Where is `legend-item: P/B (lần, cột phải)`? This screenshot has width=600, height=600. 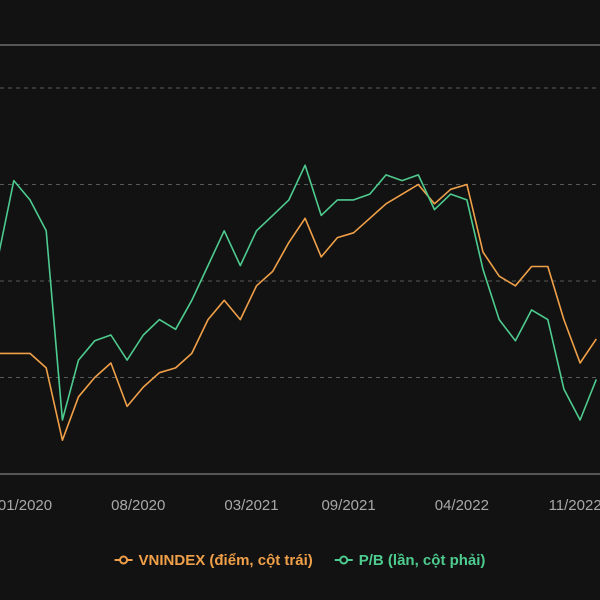
legend-item: P/B (lần, cột phải) is located at coordinates (410, 560).